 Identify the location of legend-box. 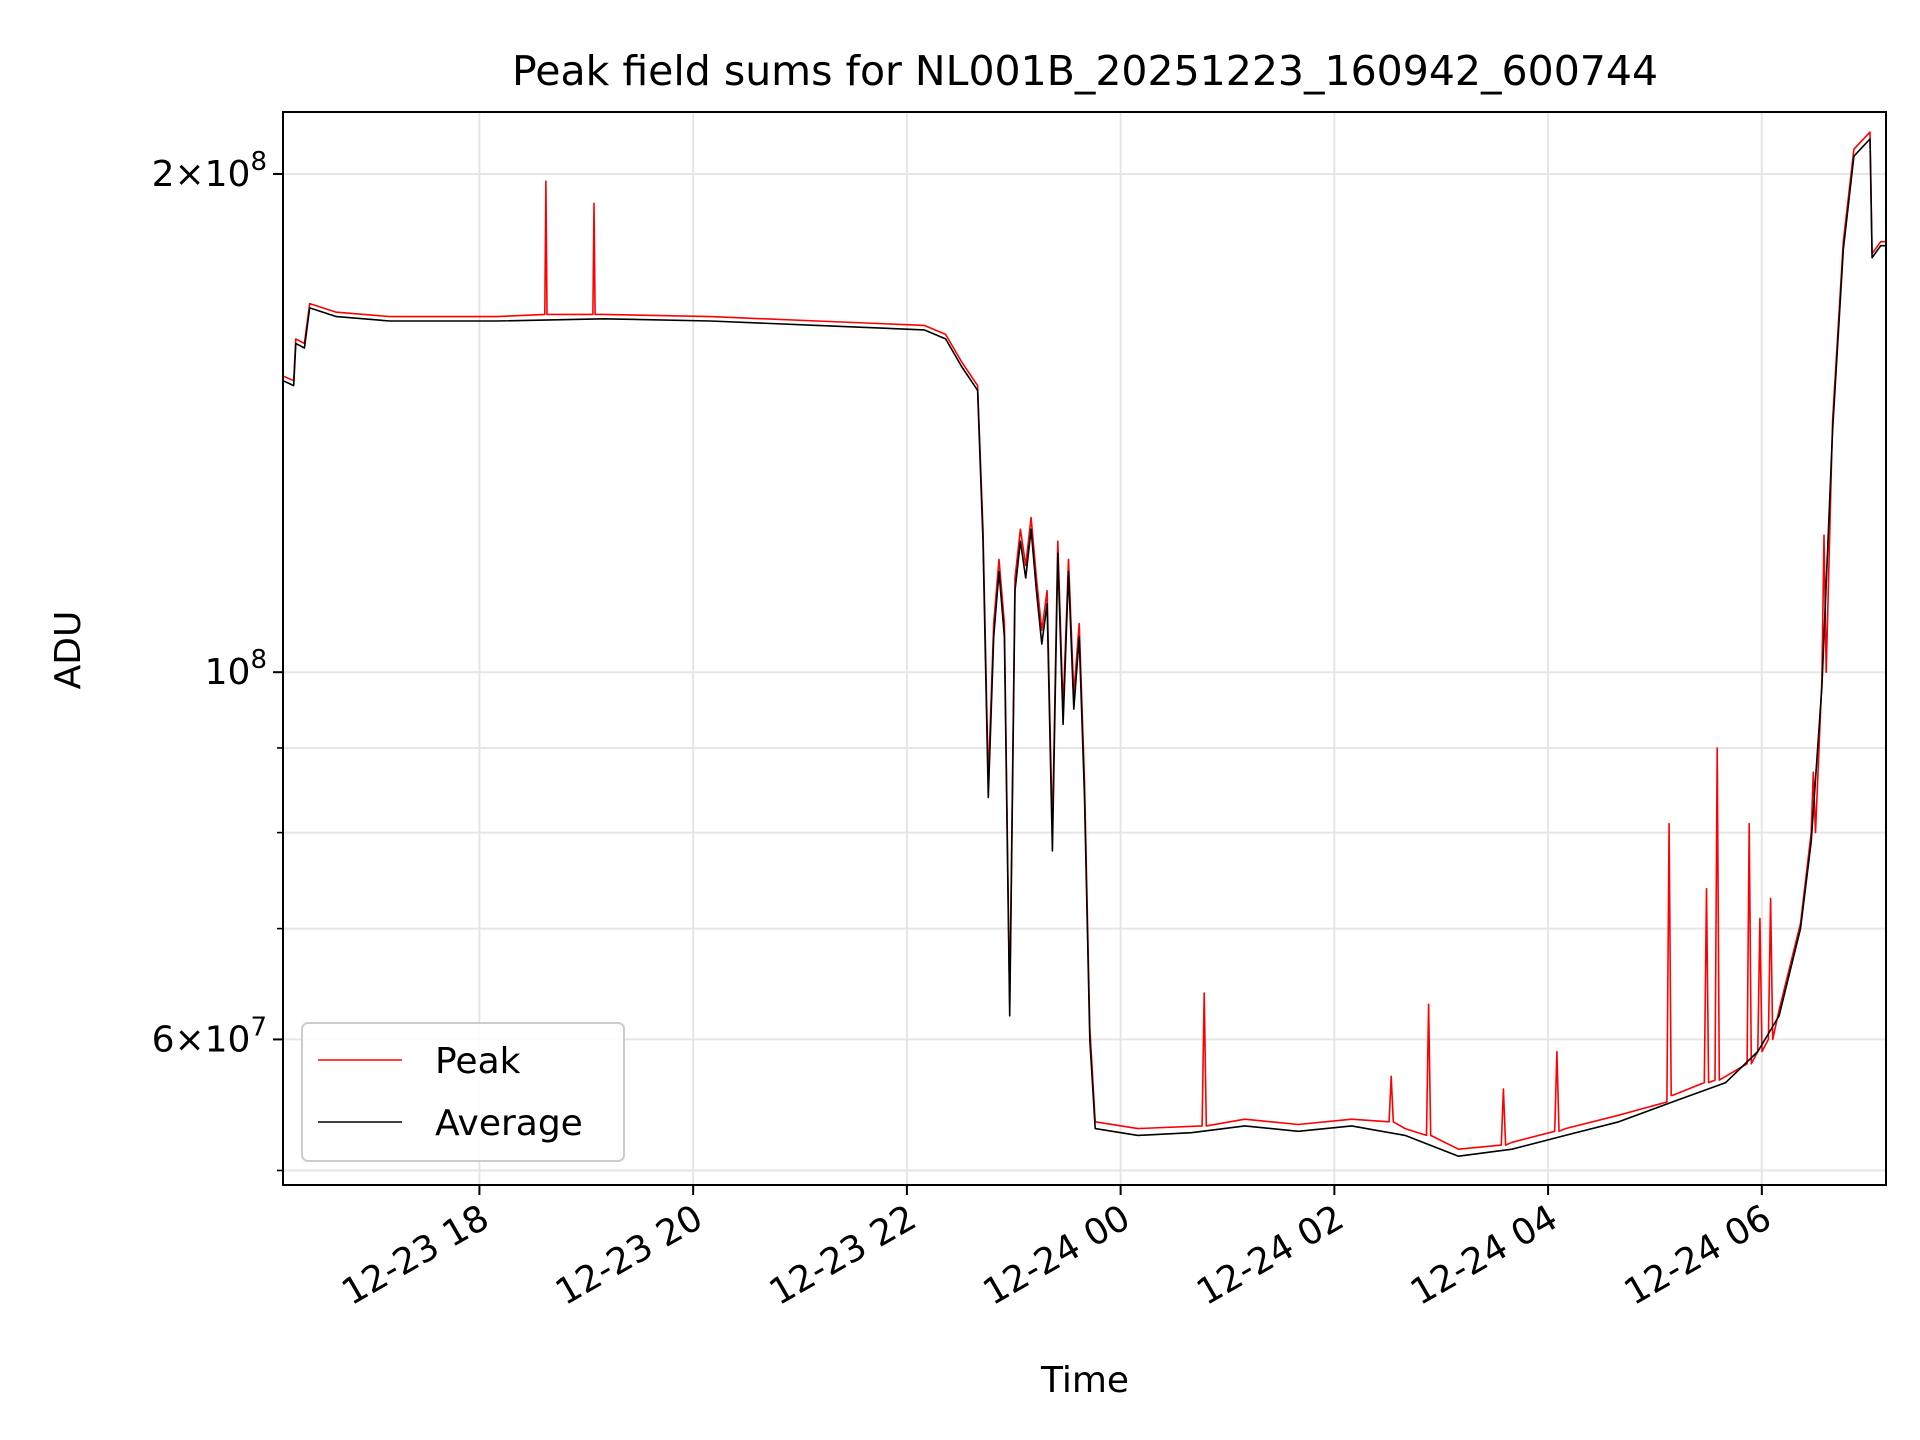
(463, 1092).